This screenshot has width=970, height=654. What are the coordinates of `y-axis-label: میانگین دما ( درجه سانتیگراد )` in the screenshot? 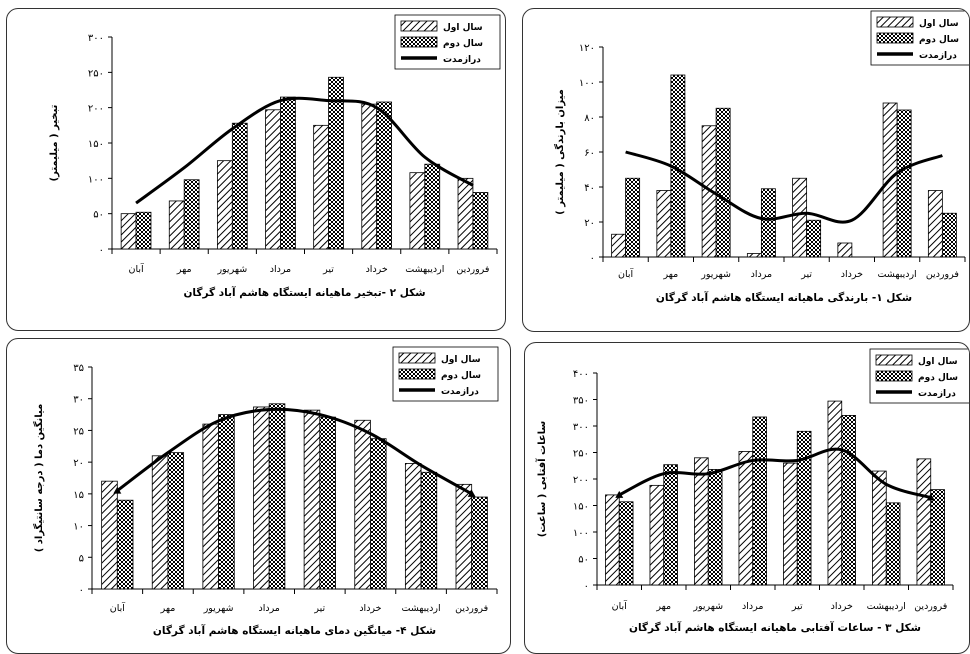 It's located at (38, 478).